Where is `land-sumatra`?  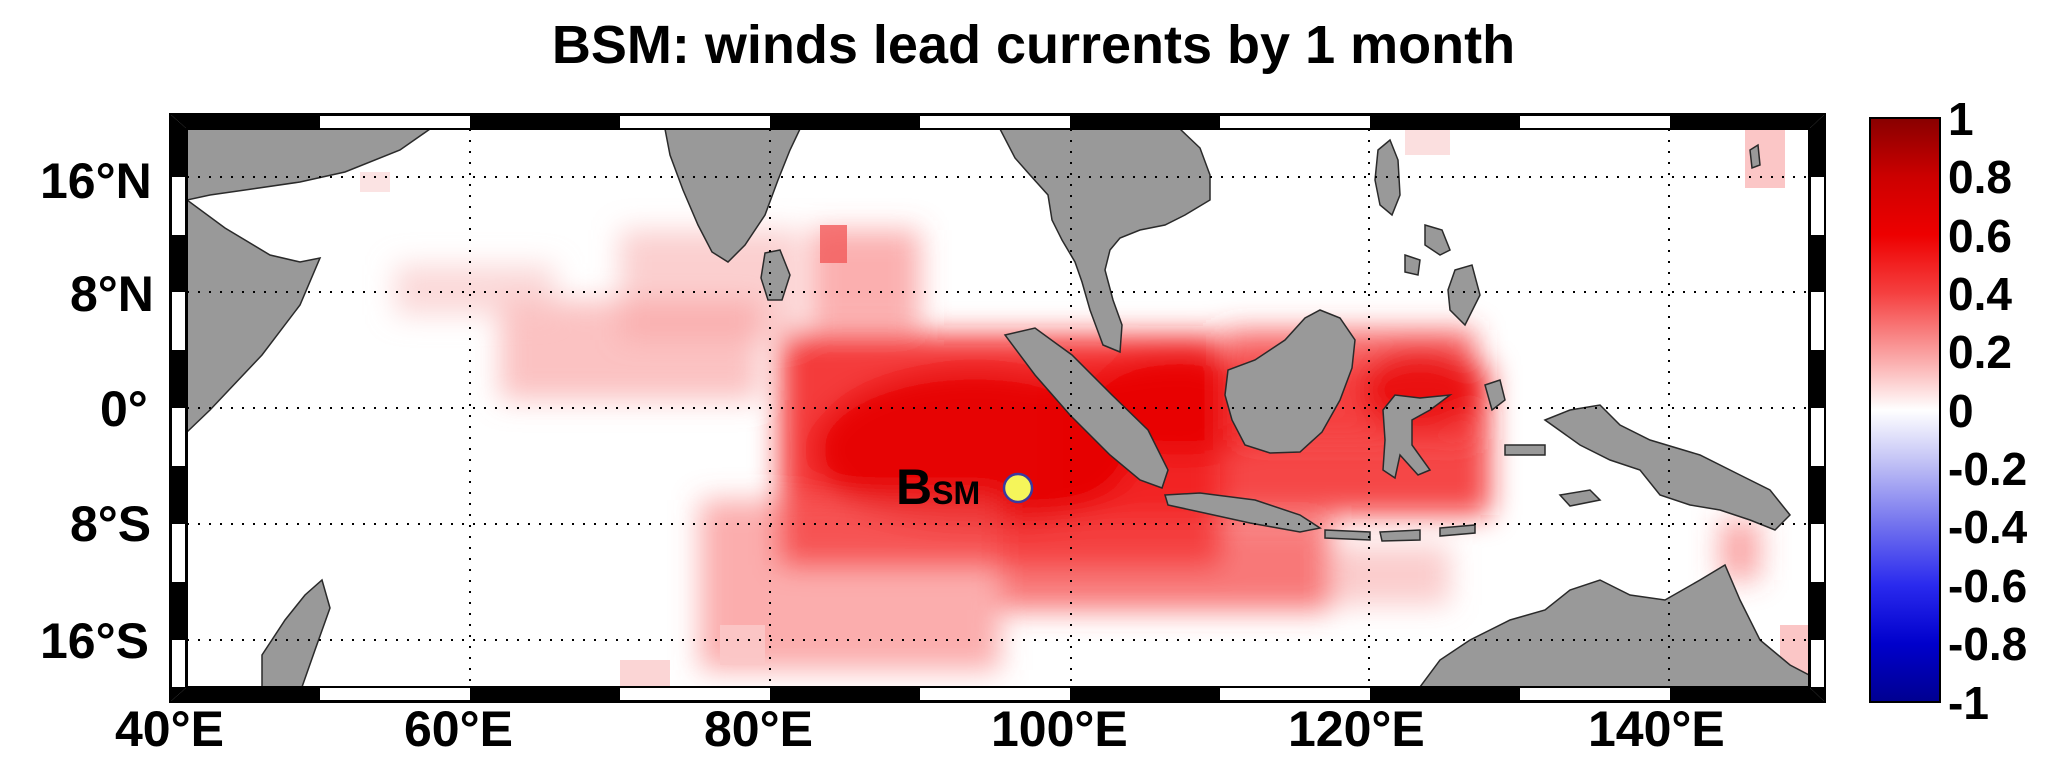 land-sumatra is located at coordinates (1086, 408).